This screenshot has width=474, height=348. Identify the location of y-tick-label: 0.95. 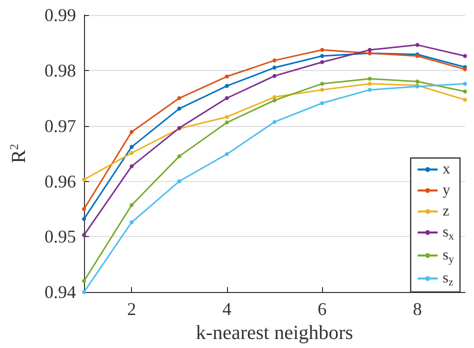
(60, 236).